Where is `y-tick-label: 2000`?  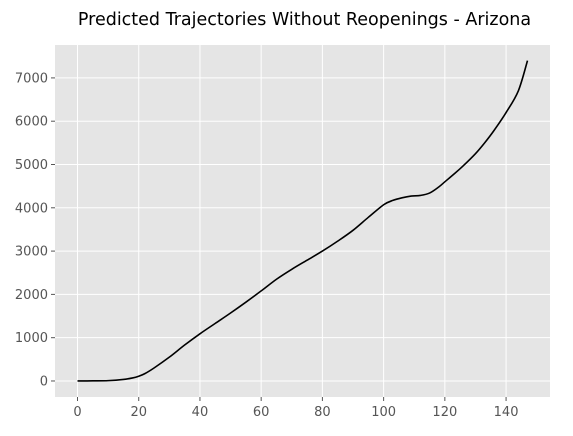 y-tick-label: 2000 is located at coordinates (31, 295).